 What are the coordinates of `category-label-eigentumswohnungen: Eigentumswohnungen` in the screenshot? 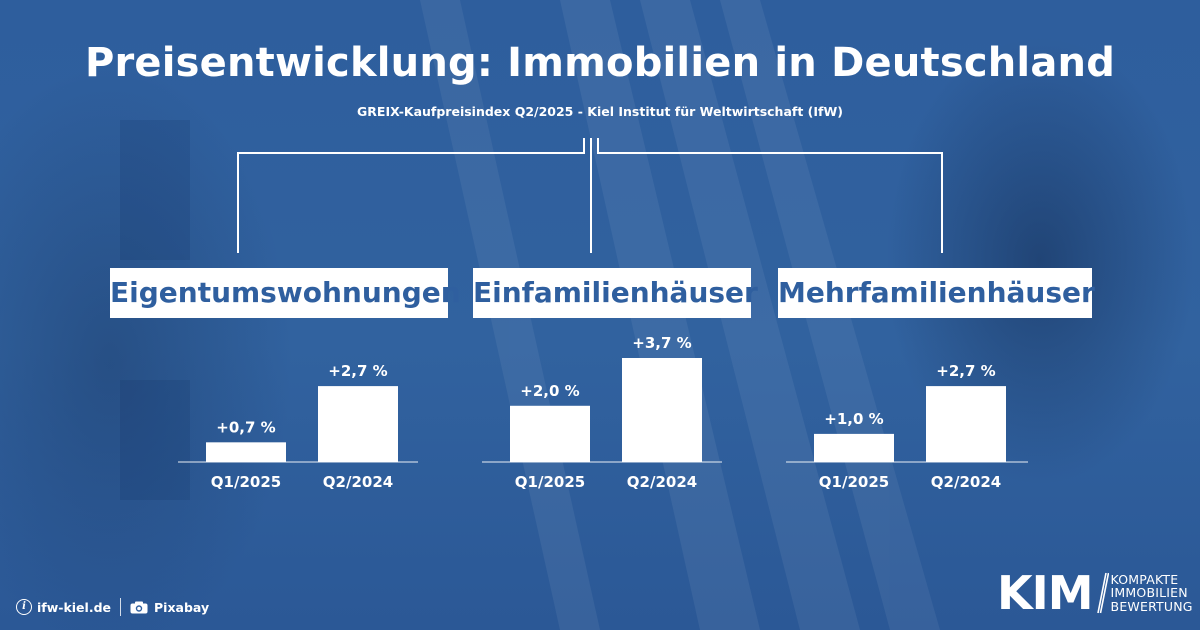 It's located at (285, 293).